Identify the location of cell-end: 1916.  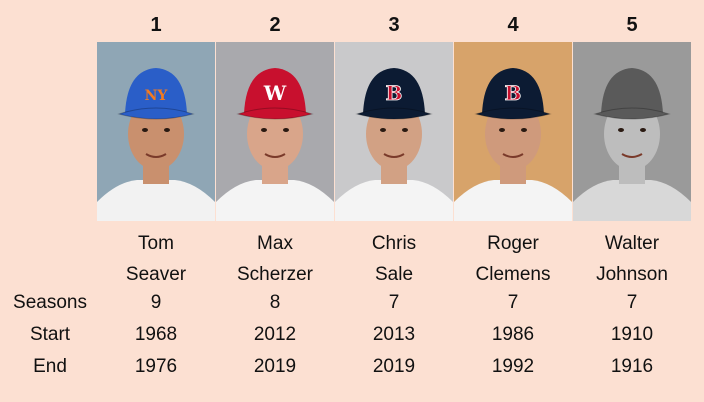
(632, 366).